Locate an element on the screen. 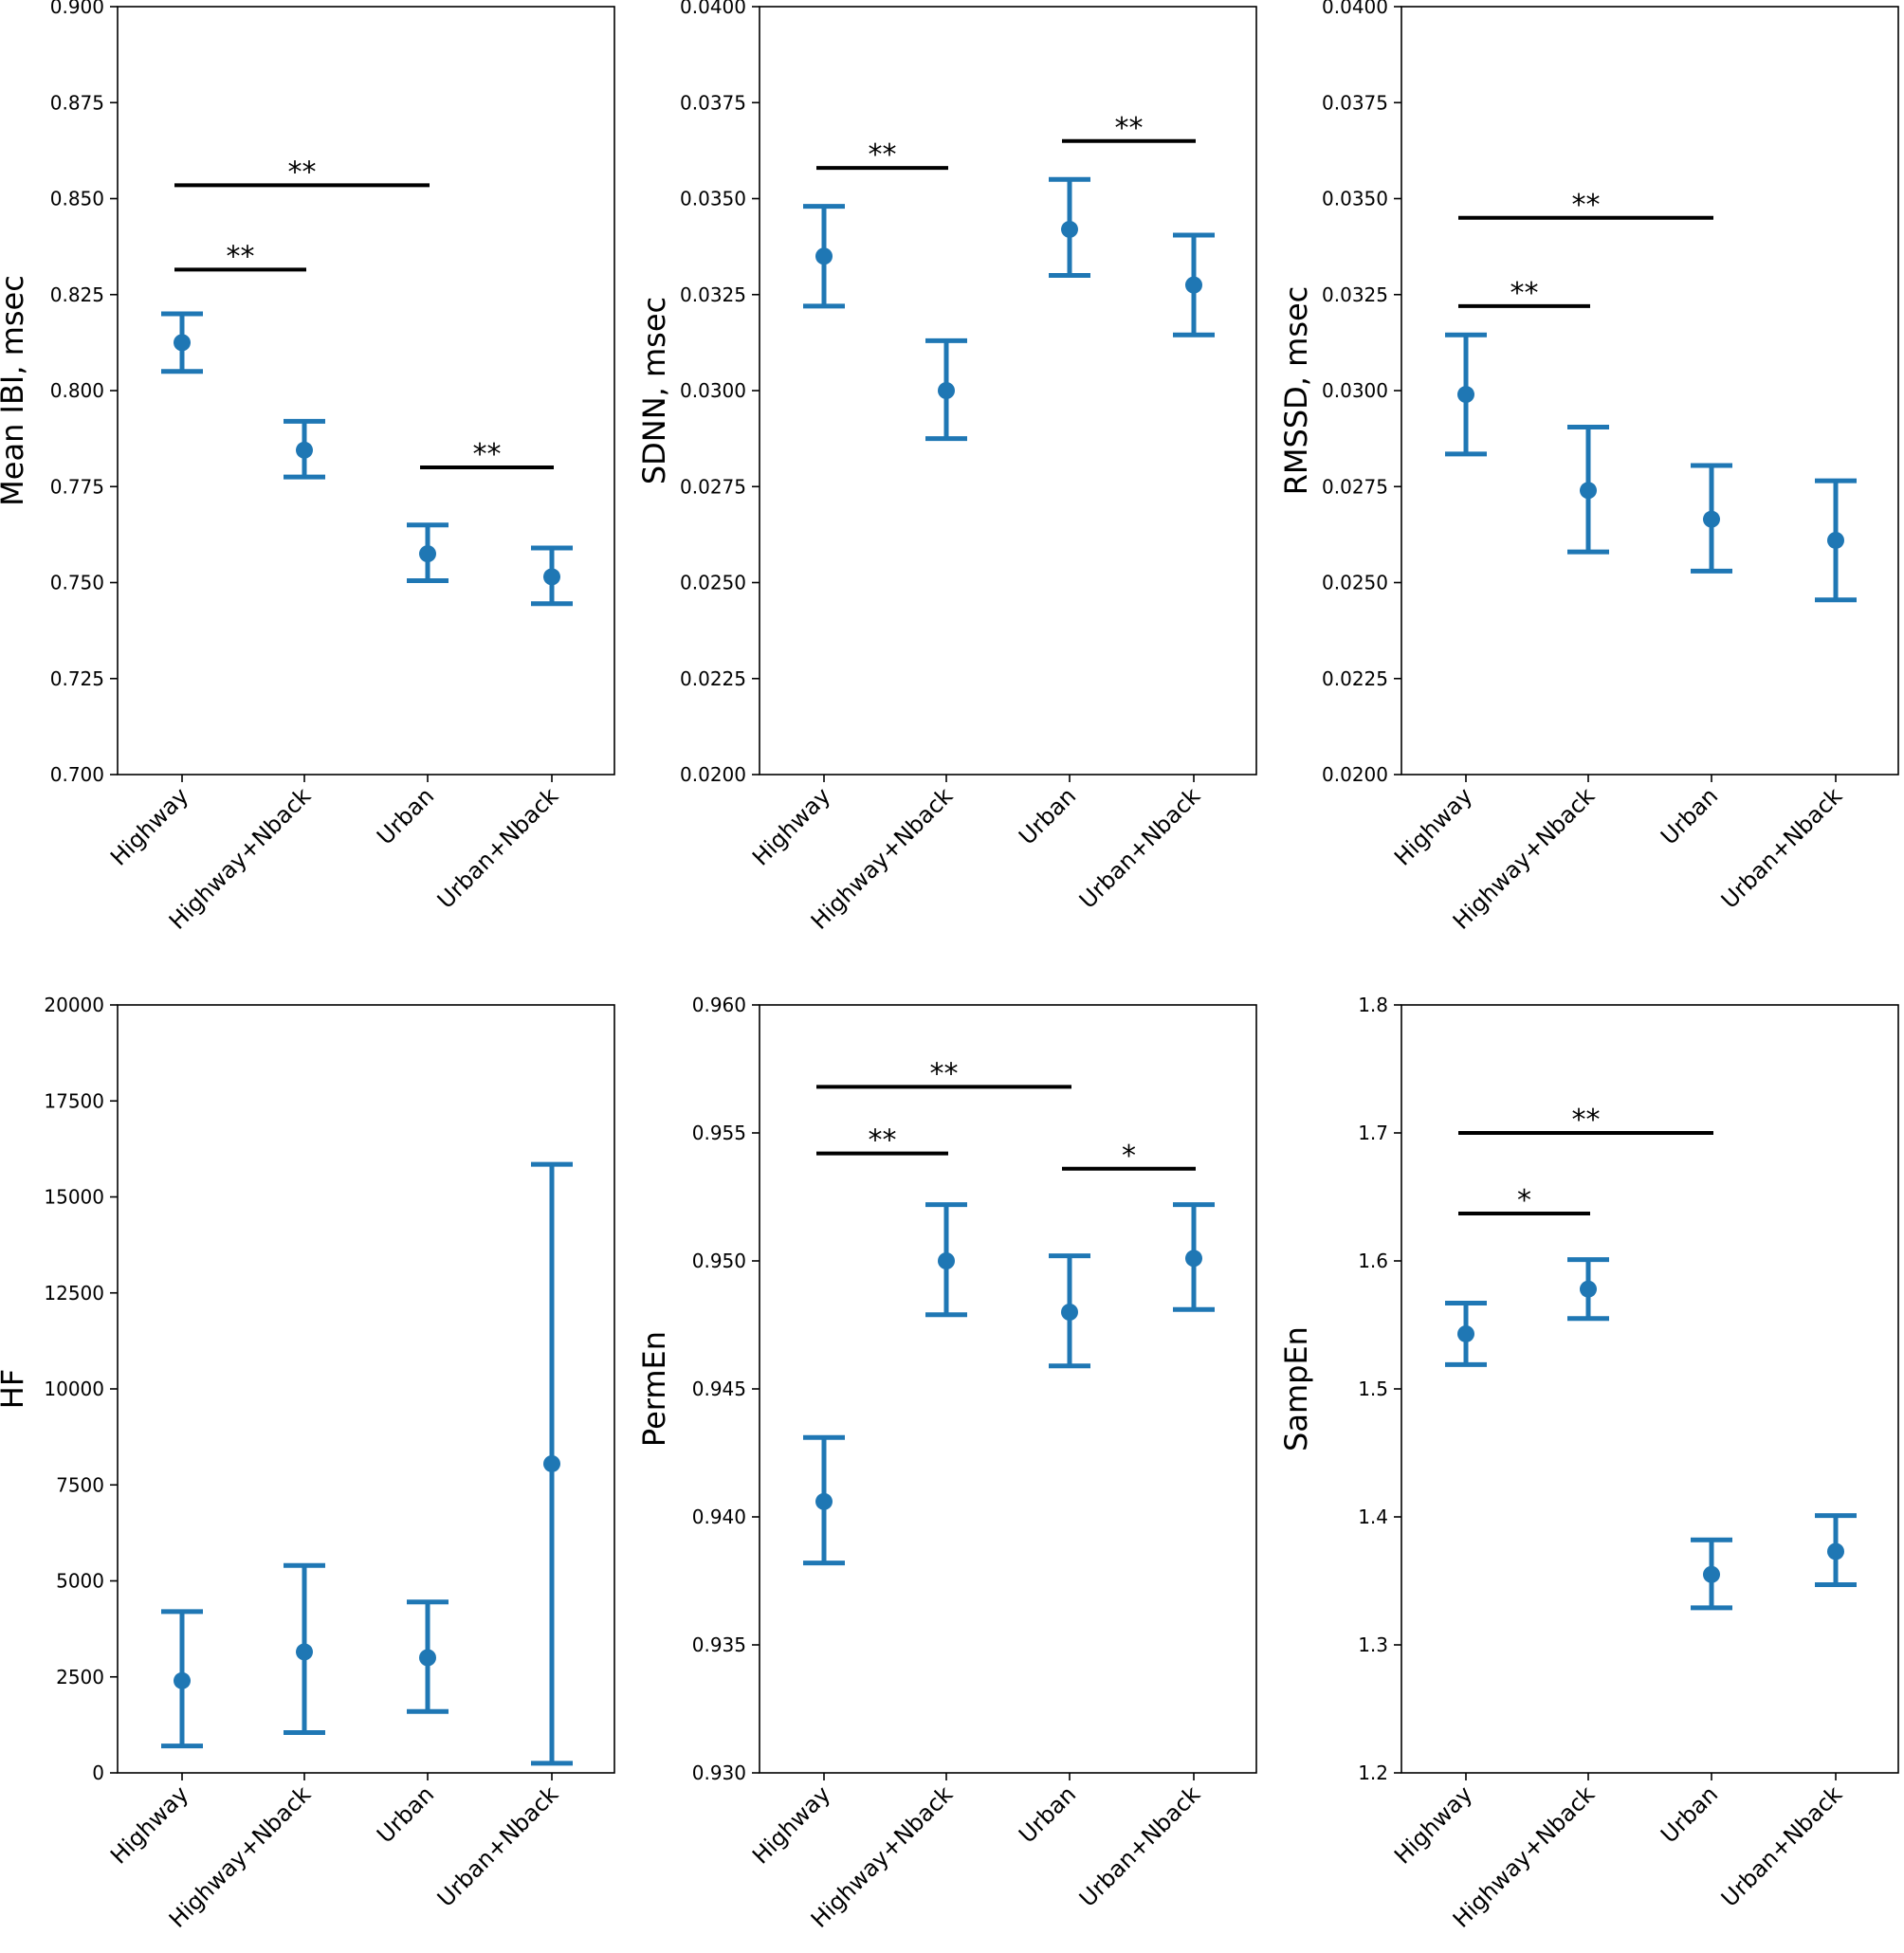 This screenshot has width=1904, height=1953. y-tick-label: 0.955 is located at coordinates (719, 1133).